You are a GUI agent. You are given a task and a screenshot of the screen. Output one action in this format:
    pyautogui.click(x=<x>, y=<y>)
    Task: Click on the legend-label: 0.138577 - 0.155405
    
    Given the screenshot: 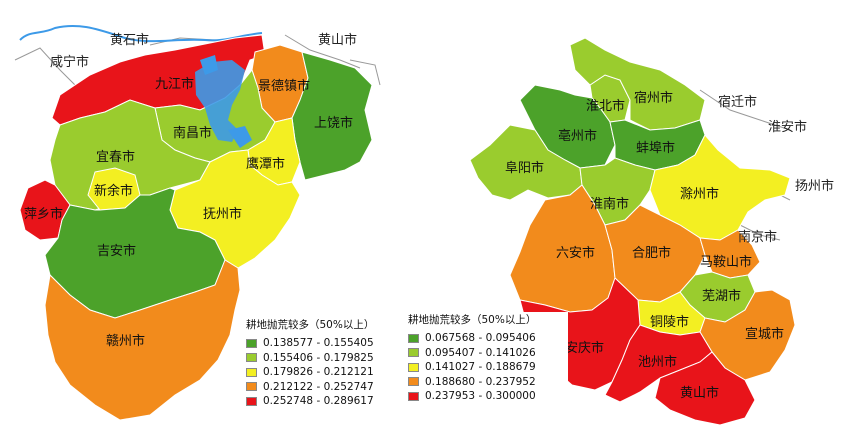 What is the action you would take?
    pyautogui.click(x=318, y=343)
    